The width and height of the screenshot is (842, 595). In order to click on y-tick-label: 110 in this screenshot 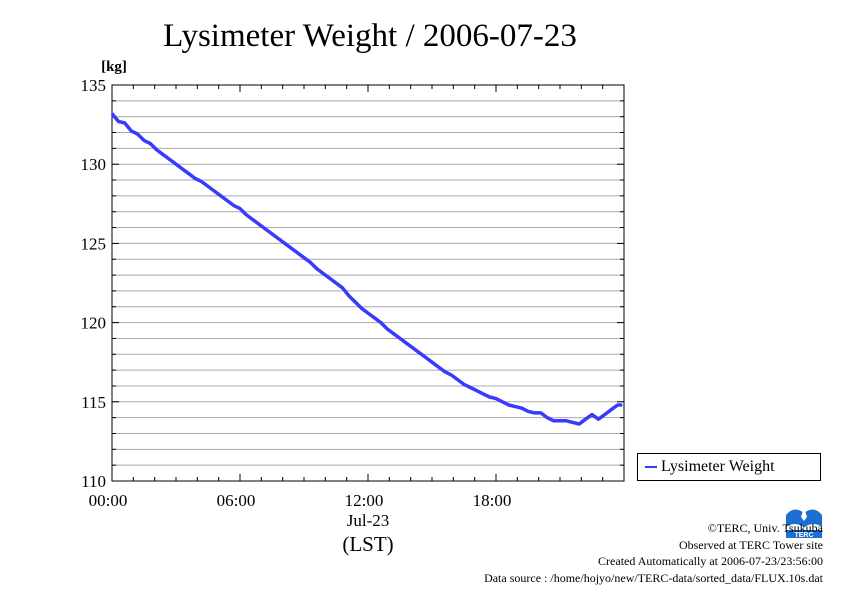, I will do `click(93, 481)`.